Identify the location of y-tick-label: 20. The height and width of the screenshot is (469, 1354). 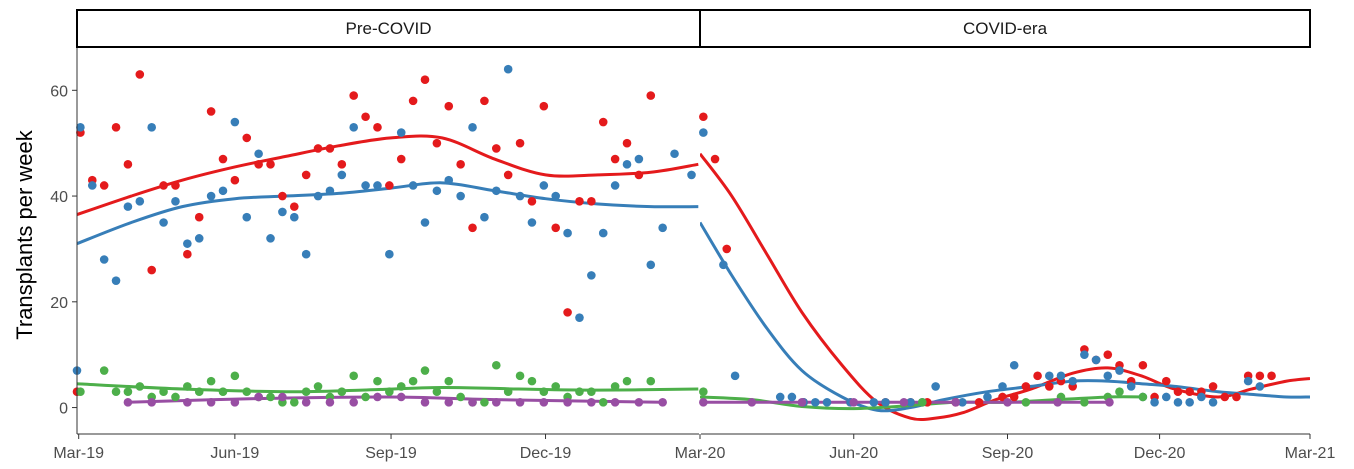
(59, 303).